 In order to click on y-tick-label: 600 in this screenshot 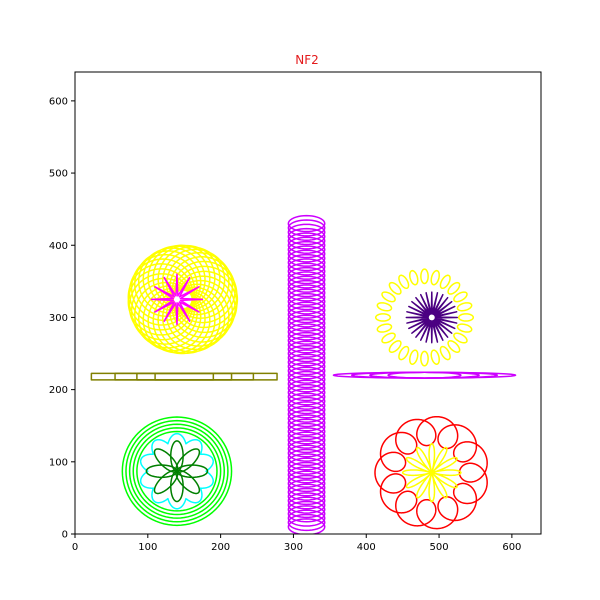, I will do `click(58, 101)`.